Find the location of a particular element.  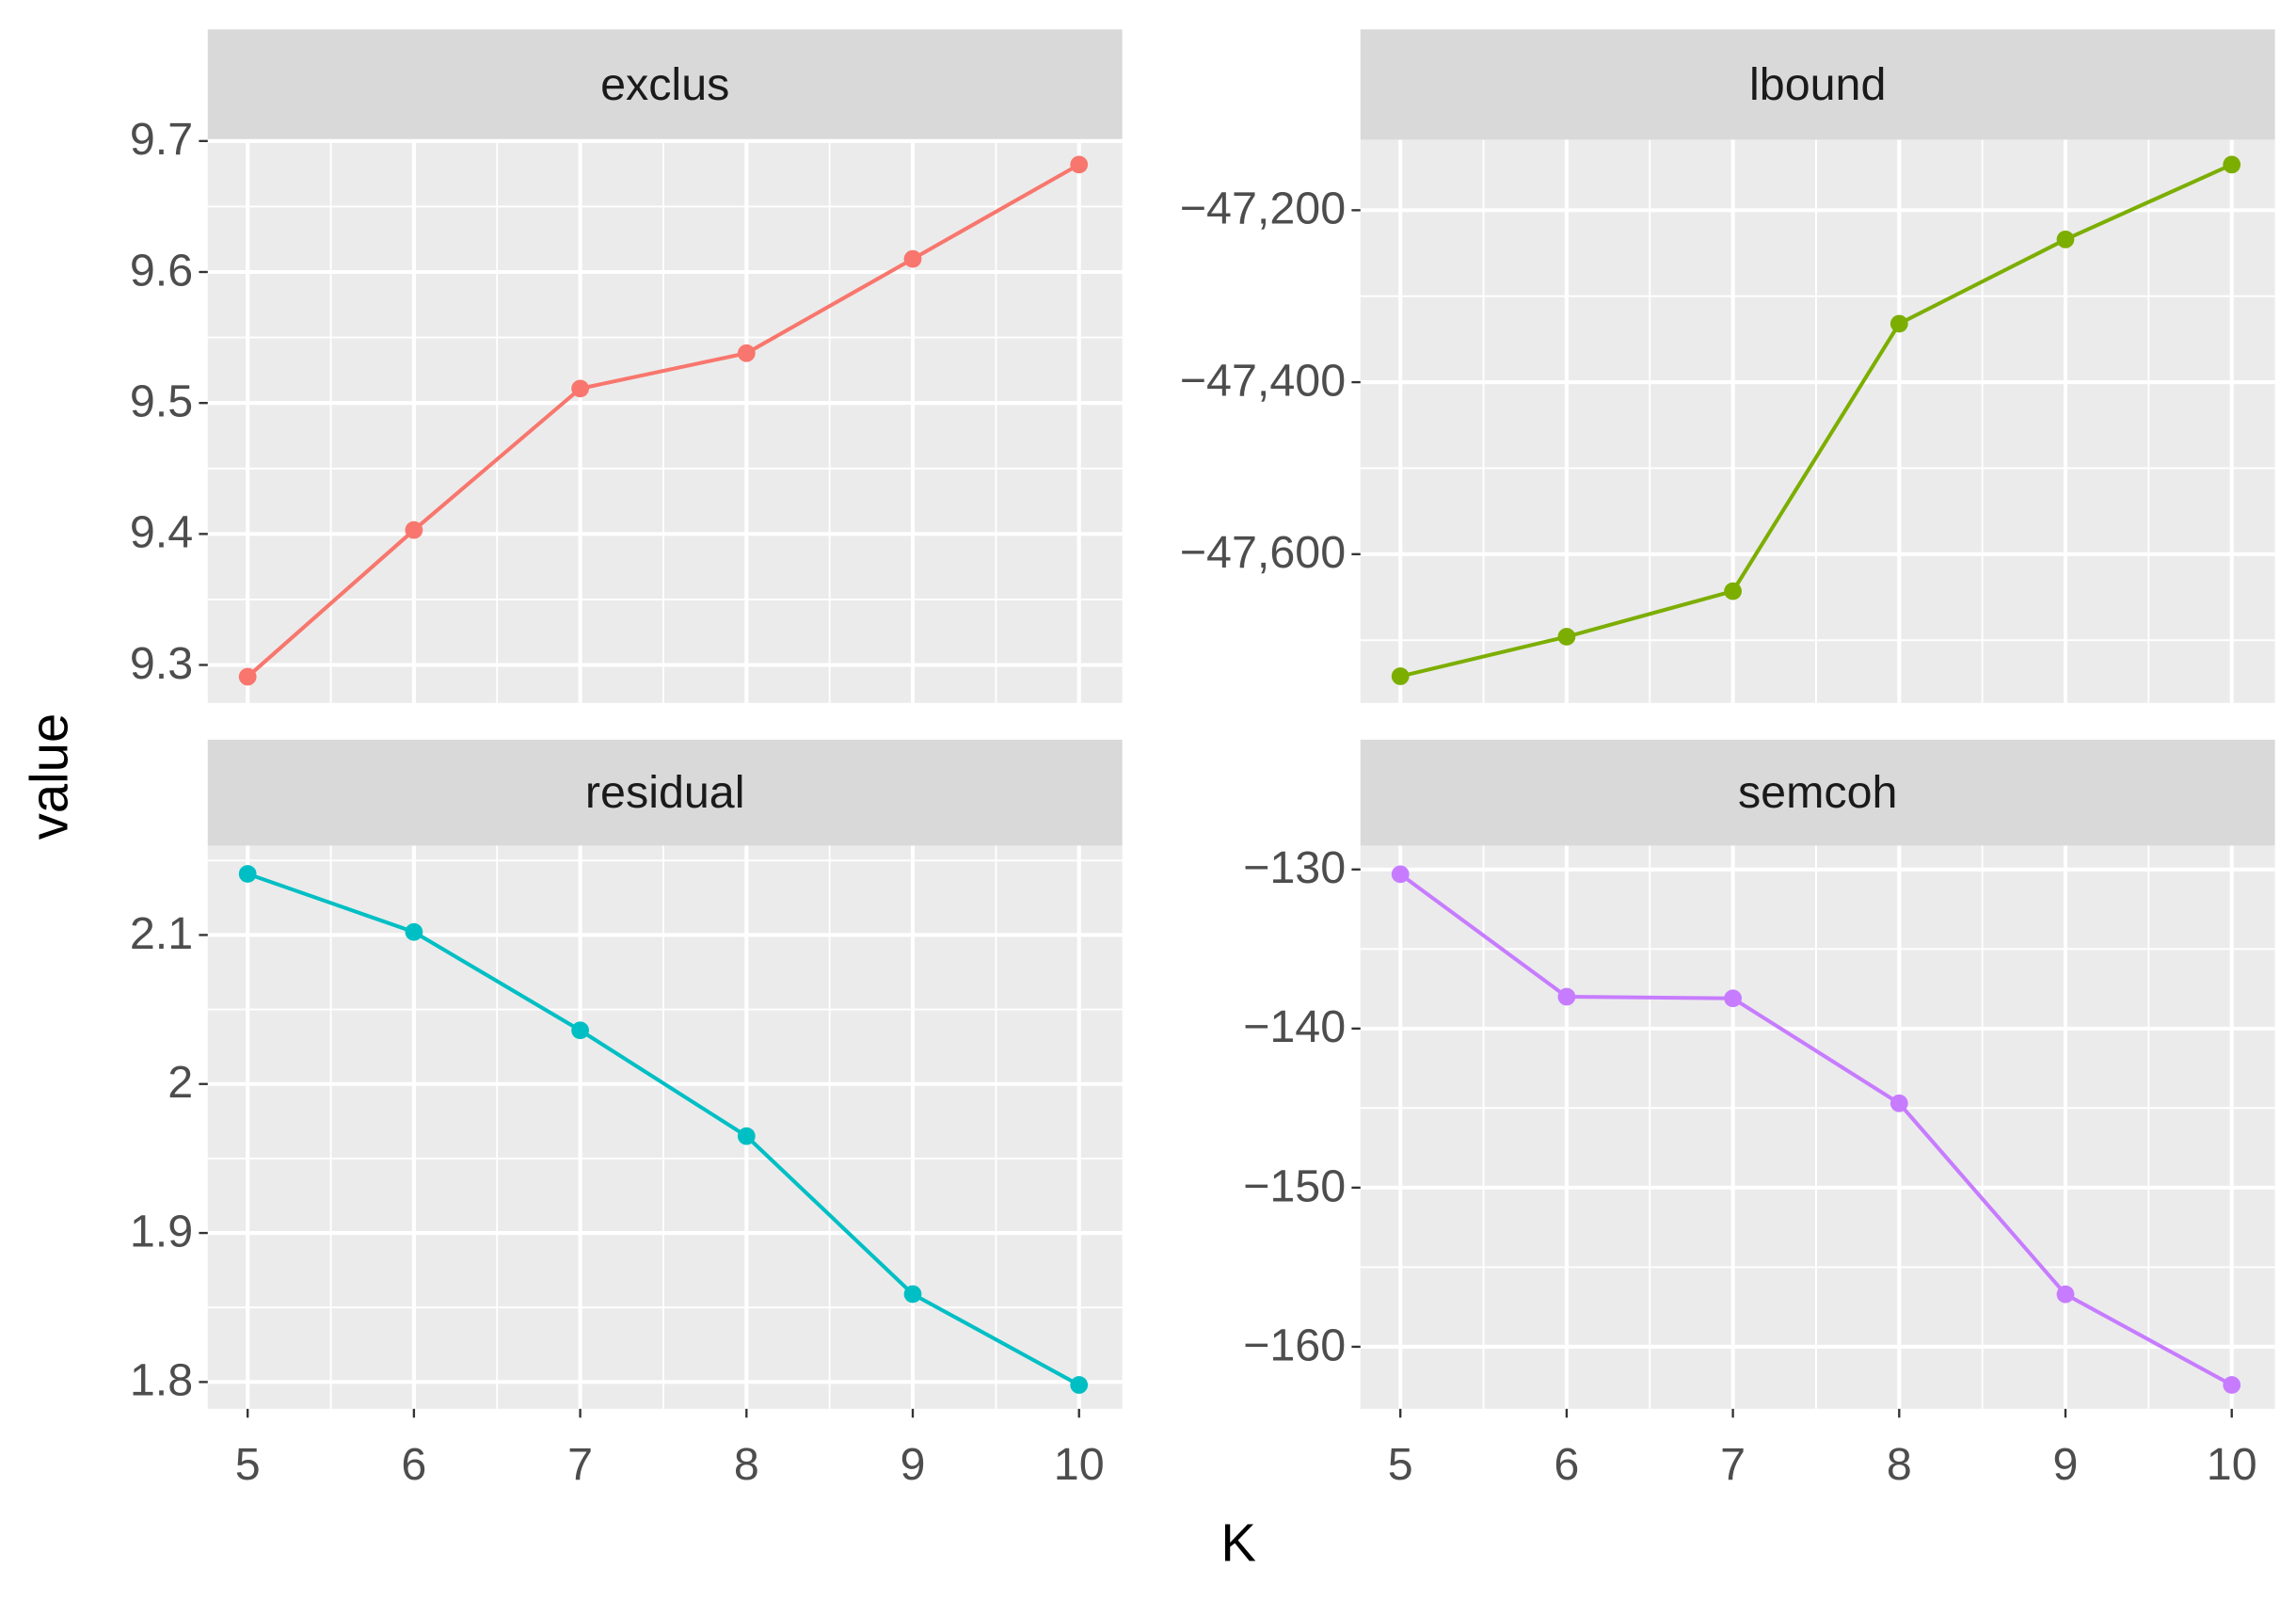

y-tick-label: 9.4 is located at coordinates (161, 532).